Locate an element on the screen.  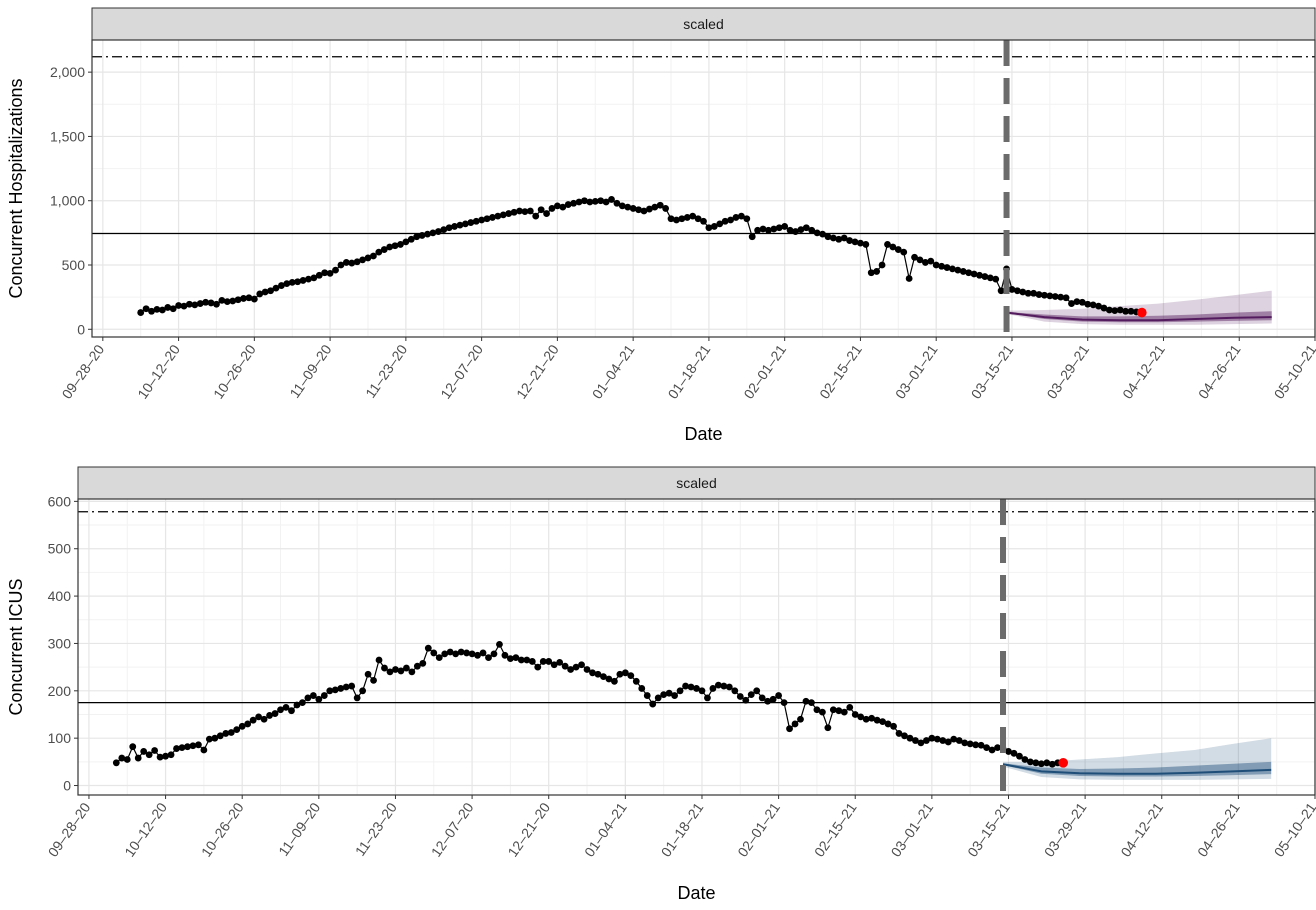
y-tick-label: 1,000 is located at coordinates (67, 201).